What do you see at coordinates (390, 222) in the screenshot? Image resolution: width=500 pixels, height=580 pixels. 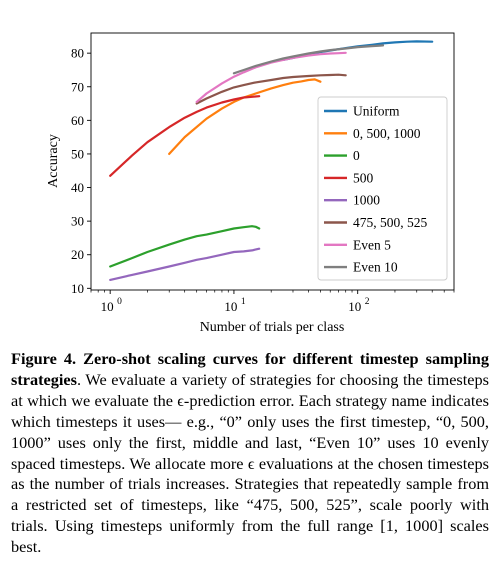 I see `legend-label: 475, 500, 525` at bounding box center [390, 222].